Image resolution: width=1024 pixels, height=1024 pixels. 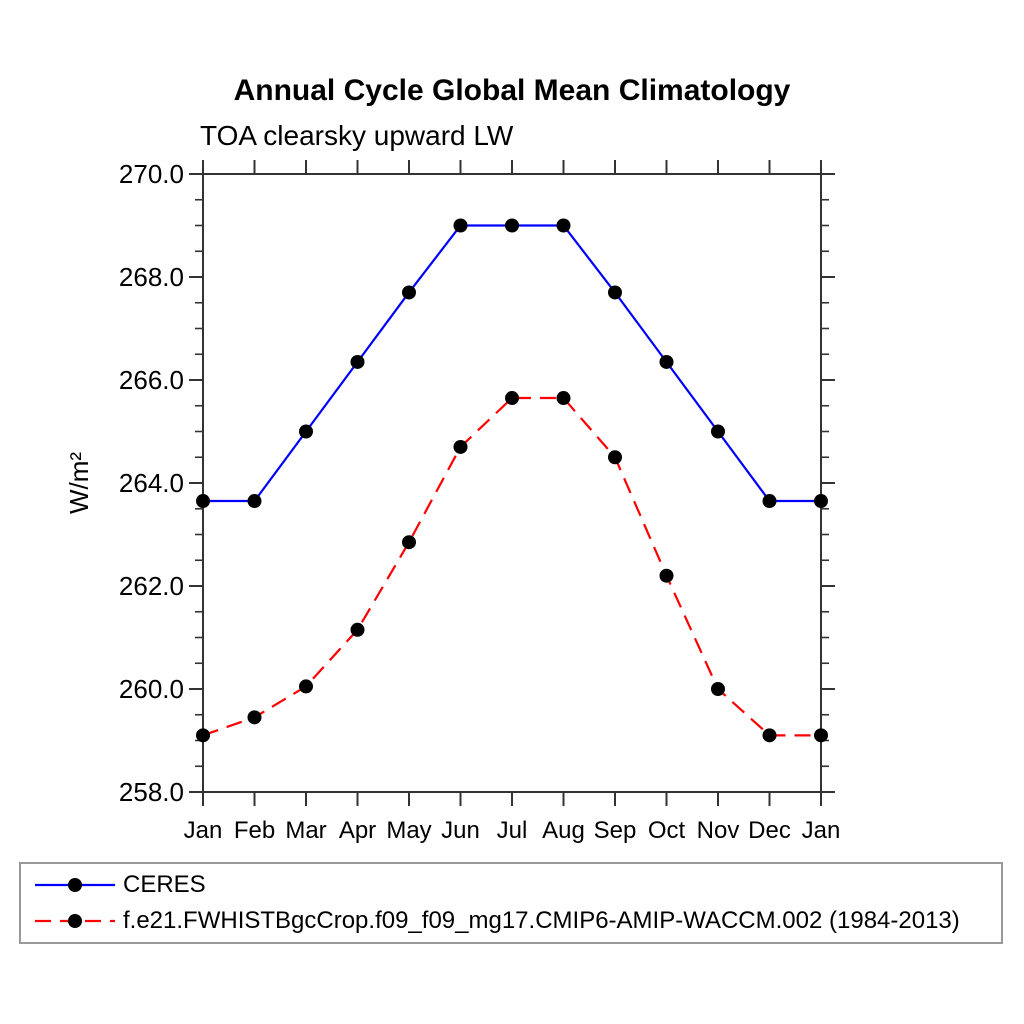 What do you see at coordinates (305, 830) in the screenshot?
I see `x-tick-label: Mar` at bounding box center [305, 830].